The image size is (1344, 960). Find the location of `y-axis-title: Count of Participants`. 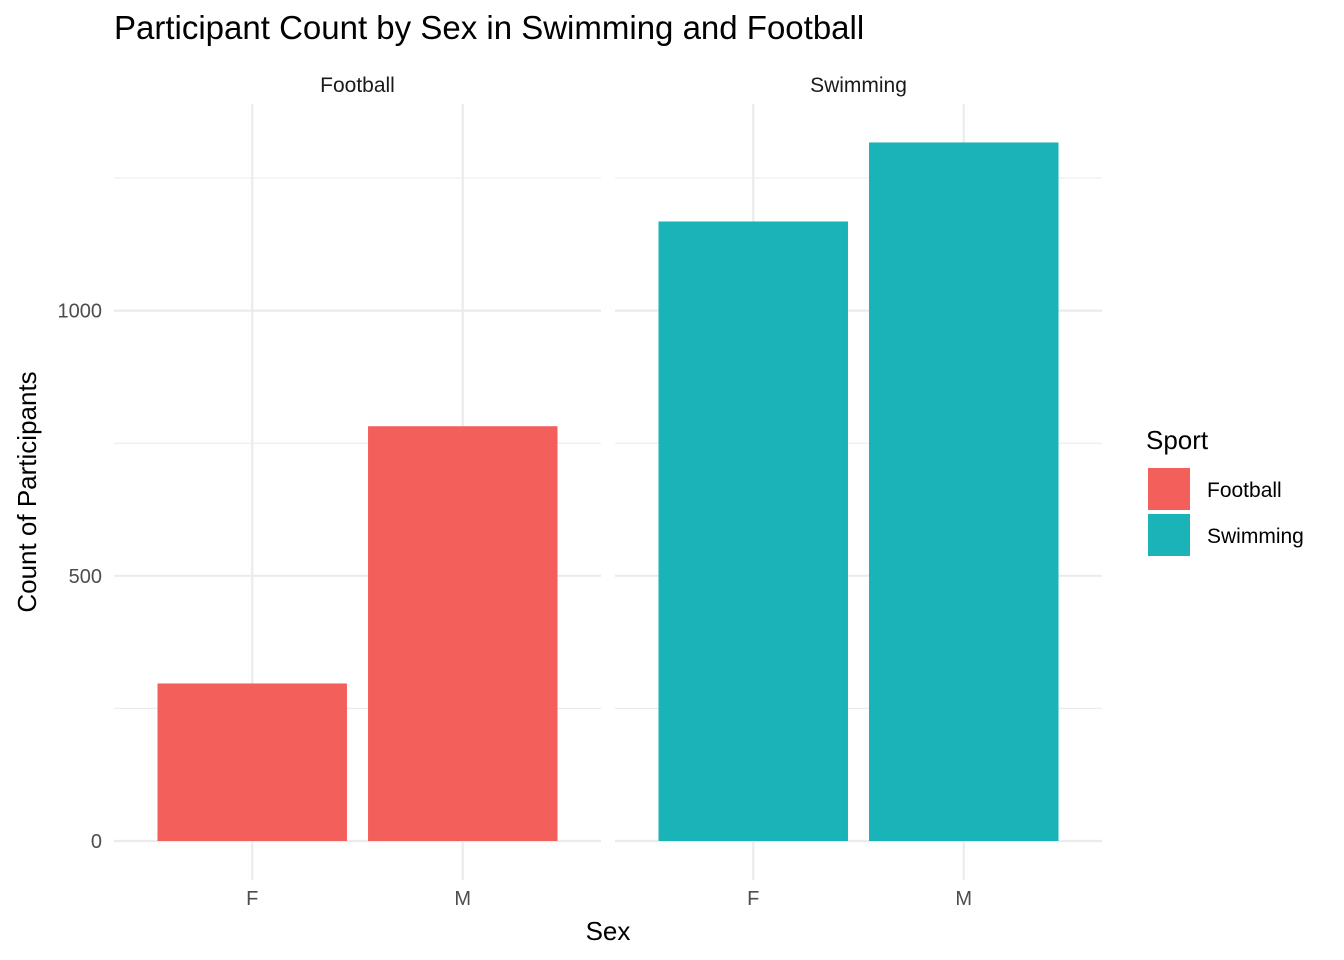

y-axis-title: Count of Participants is located at coordinates (27, 491).